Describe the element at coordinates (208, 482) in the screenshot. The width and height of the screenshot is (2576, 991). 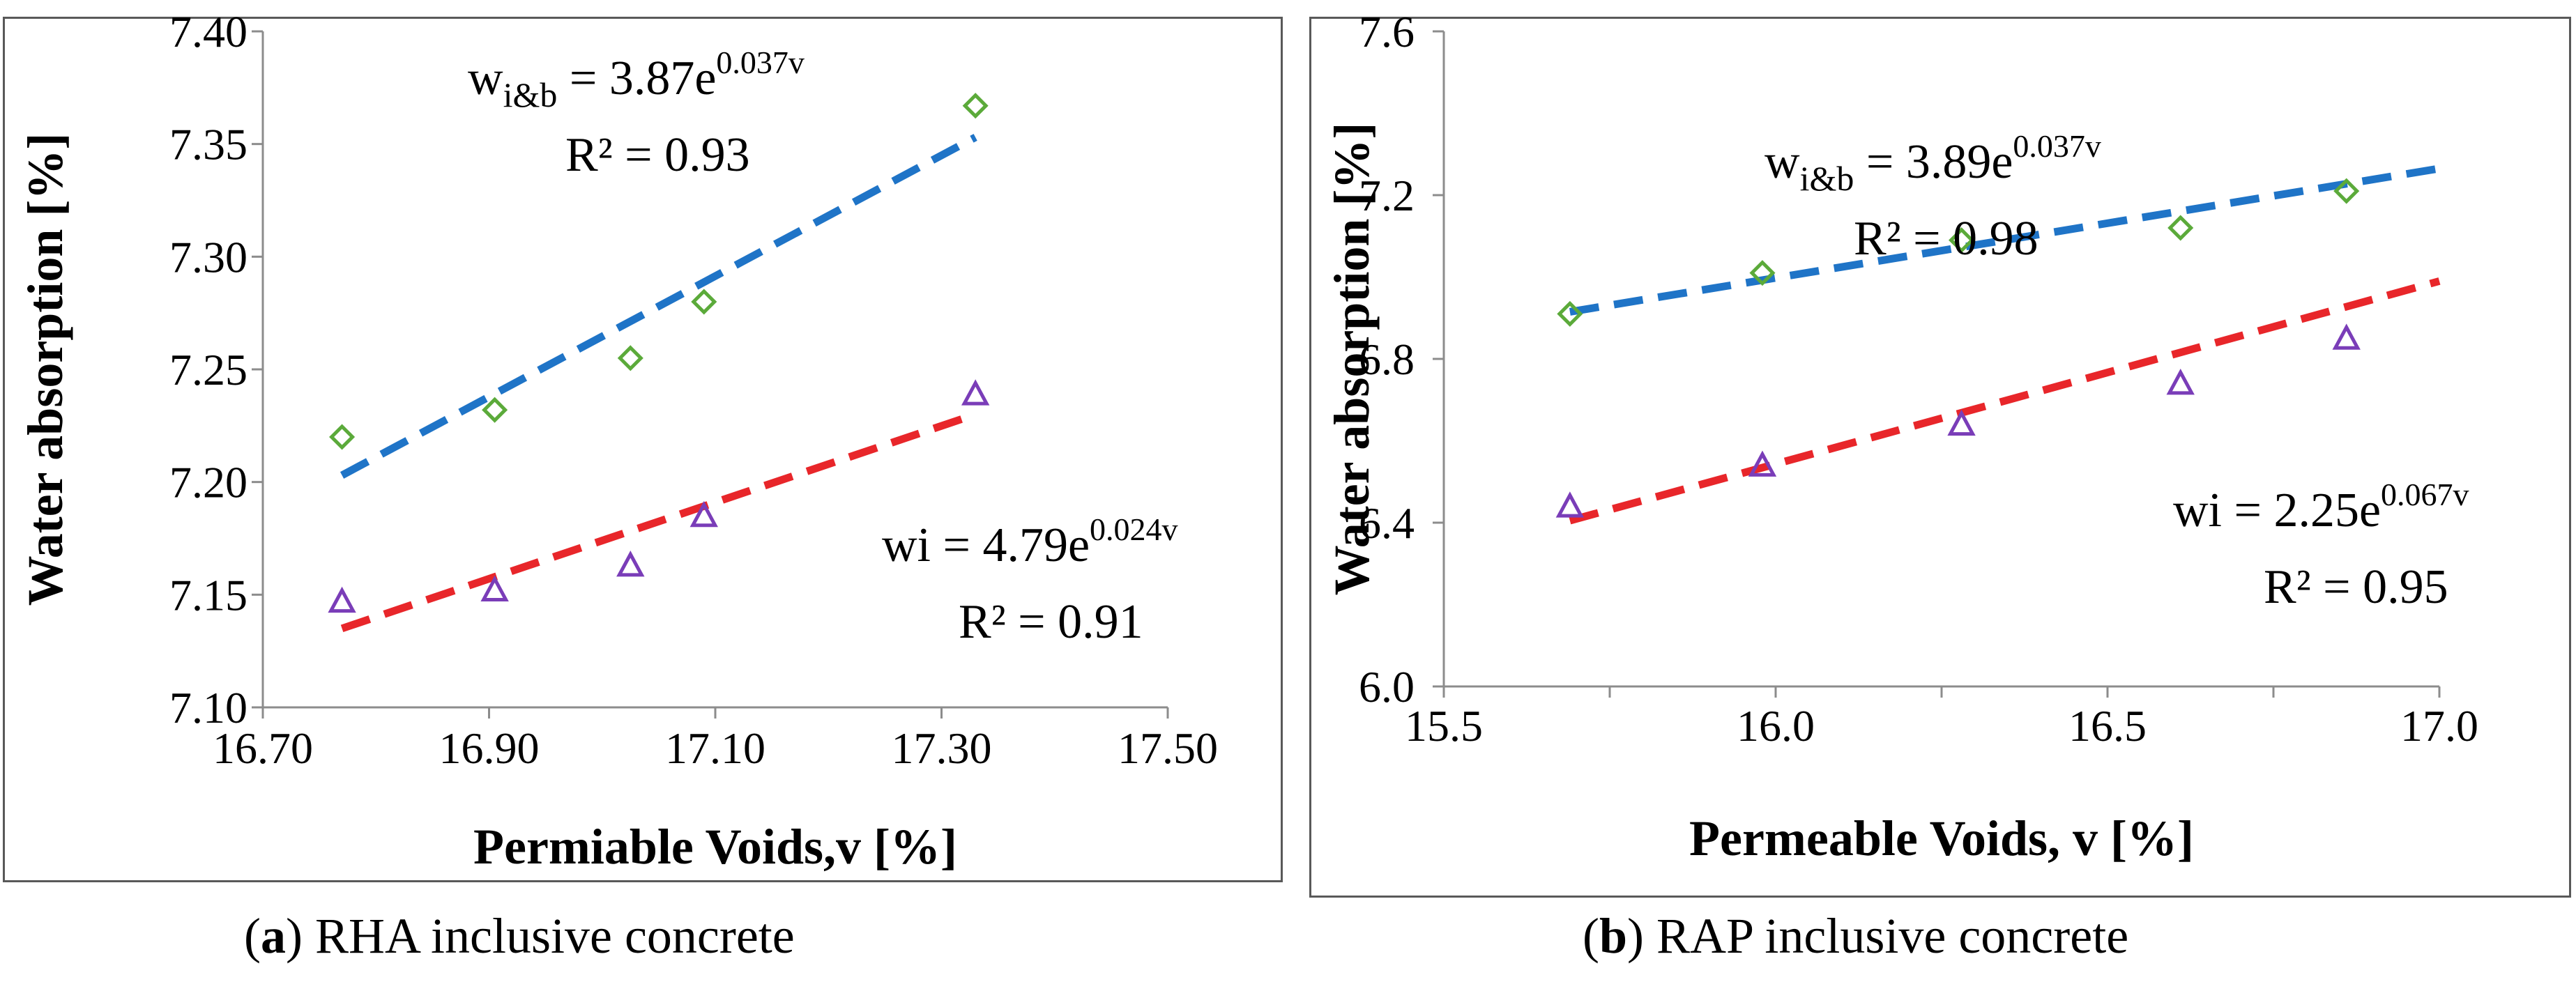
I see `chart-a-y-tick-label: 7.20` at that location.